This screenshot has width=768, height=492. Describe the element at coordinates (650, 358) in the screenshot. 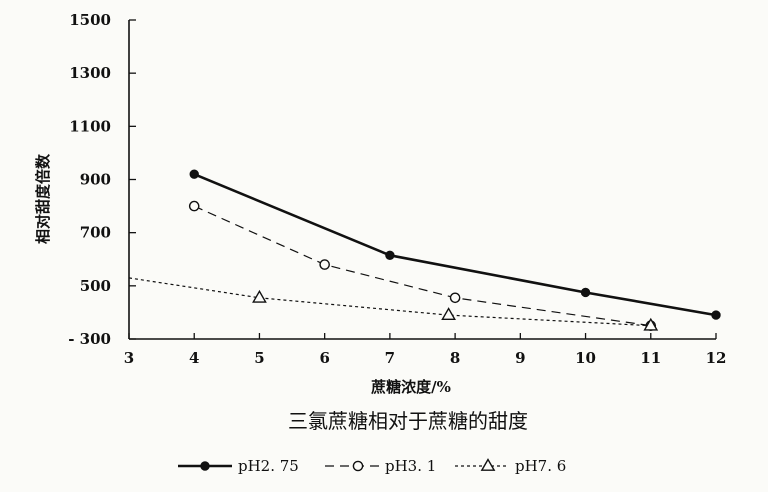

I see `x-tick-label: 11` at that location.